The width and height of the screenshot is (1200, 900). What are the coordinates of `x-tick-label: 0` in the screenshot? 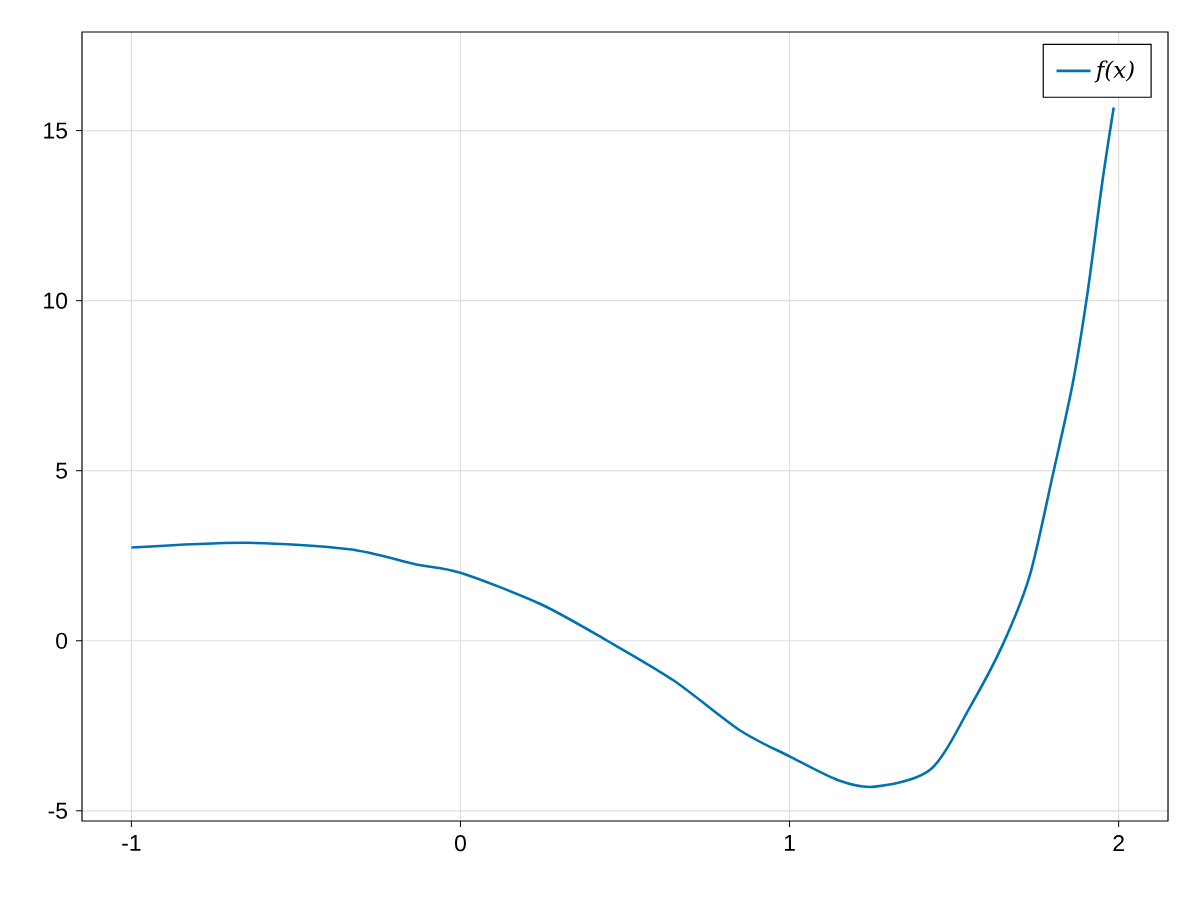 It's located at (460, 843).